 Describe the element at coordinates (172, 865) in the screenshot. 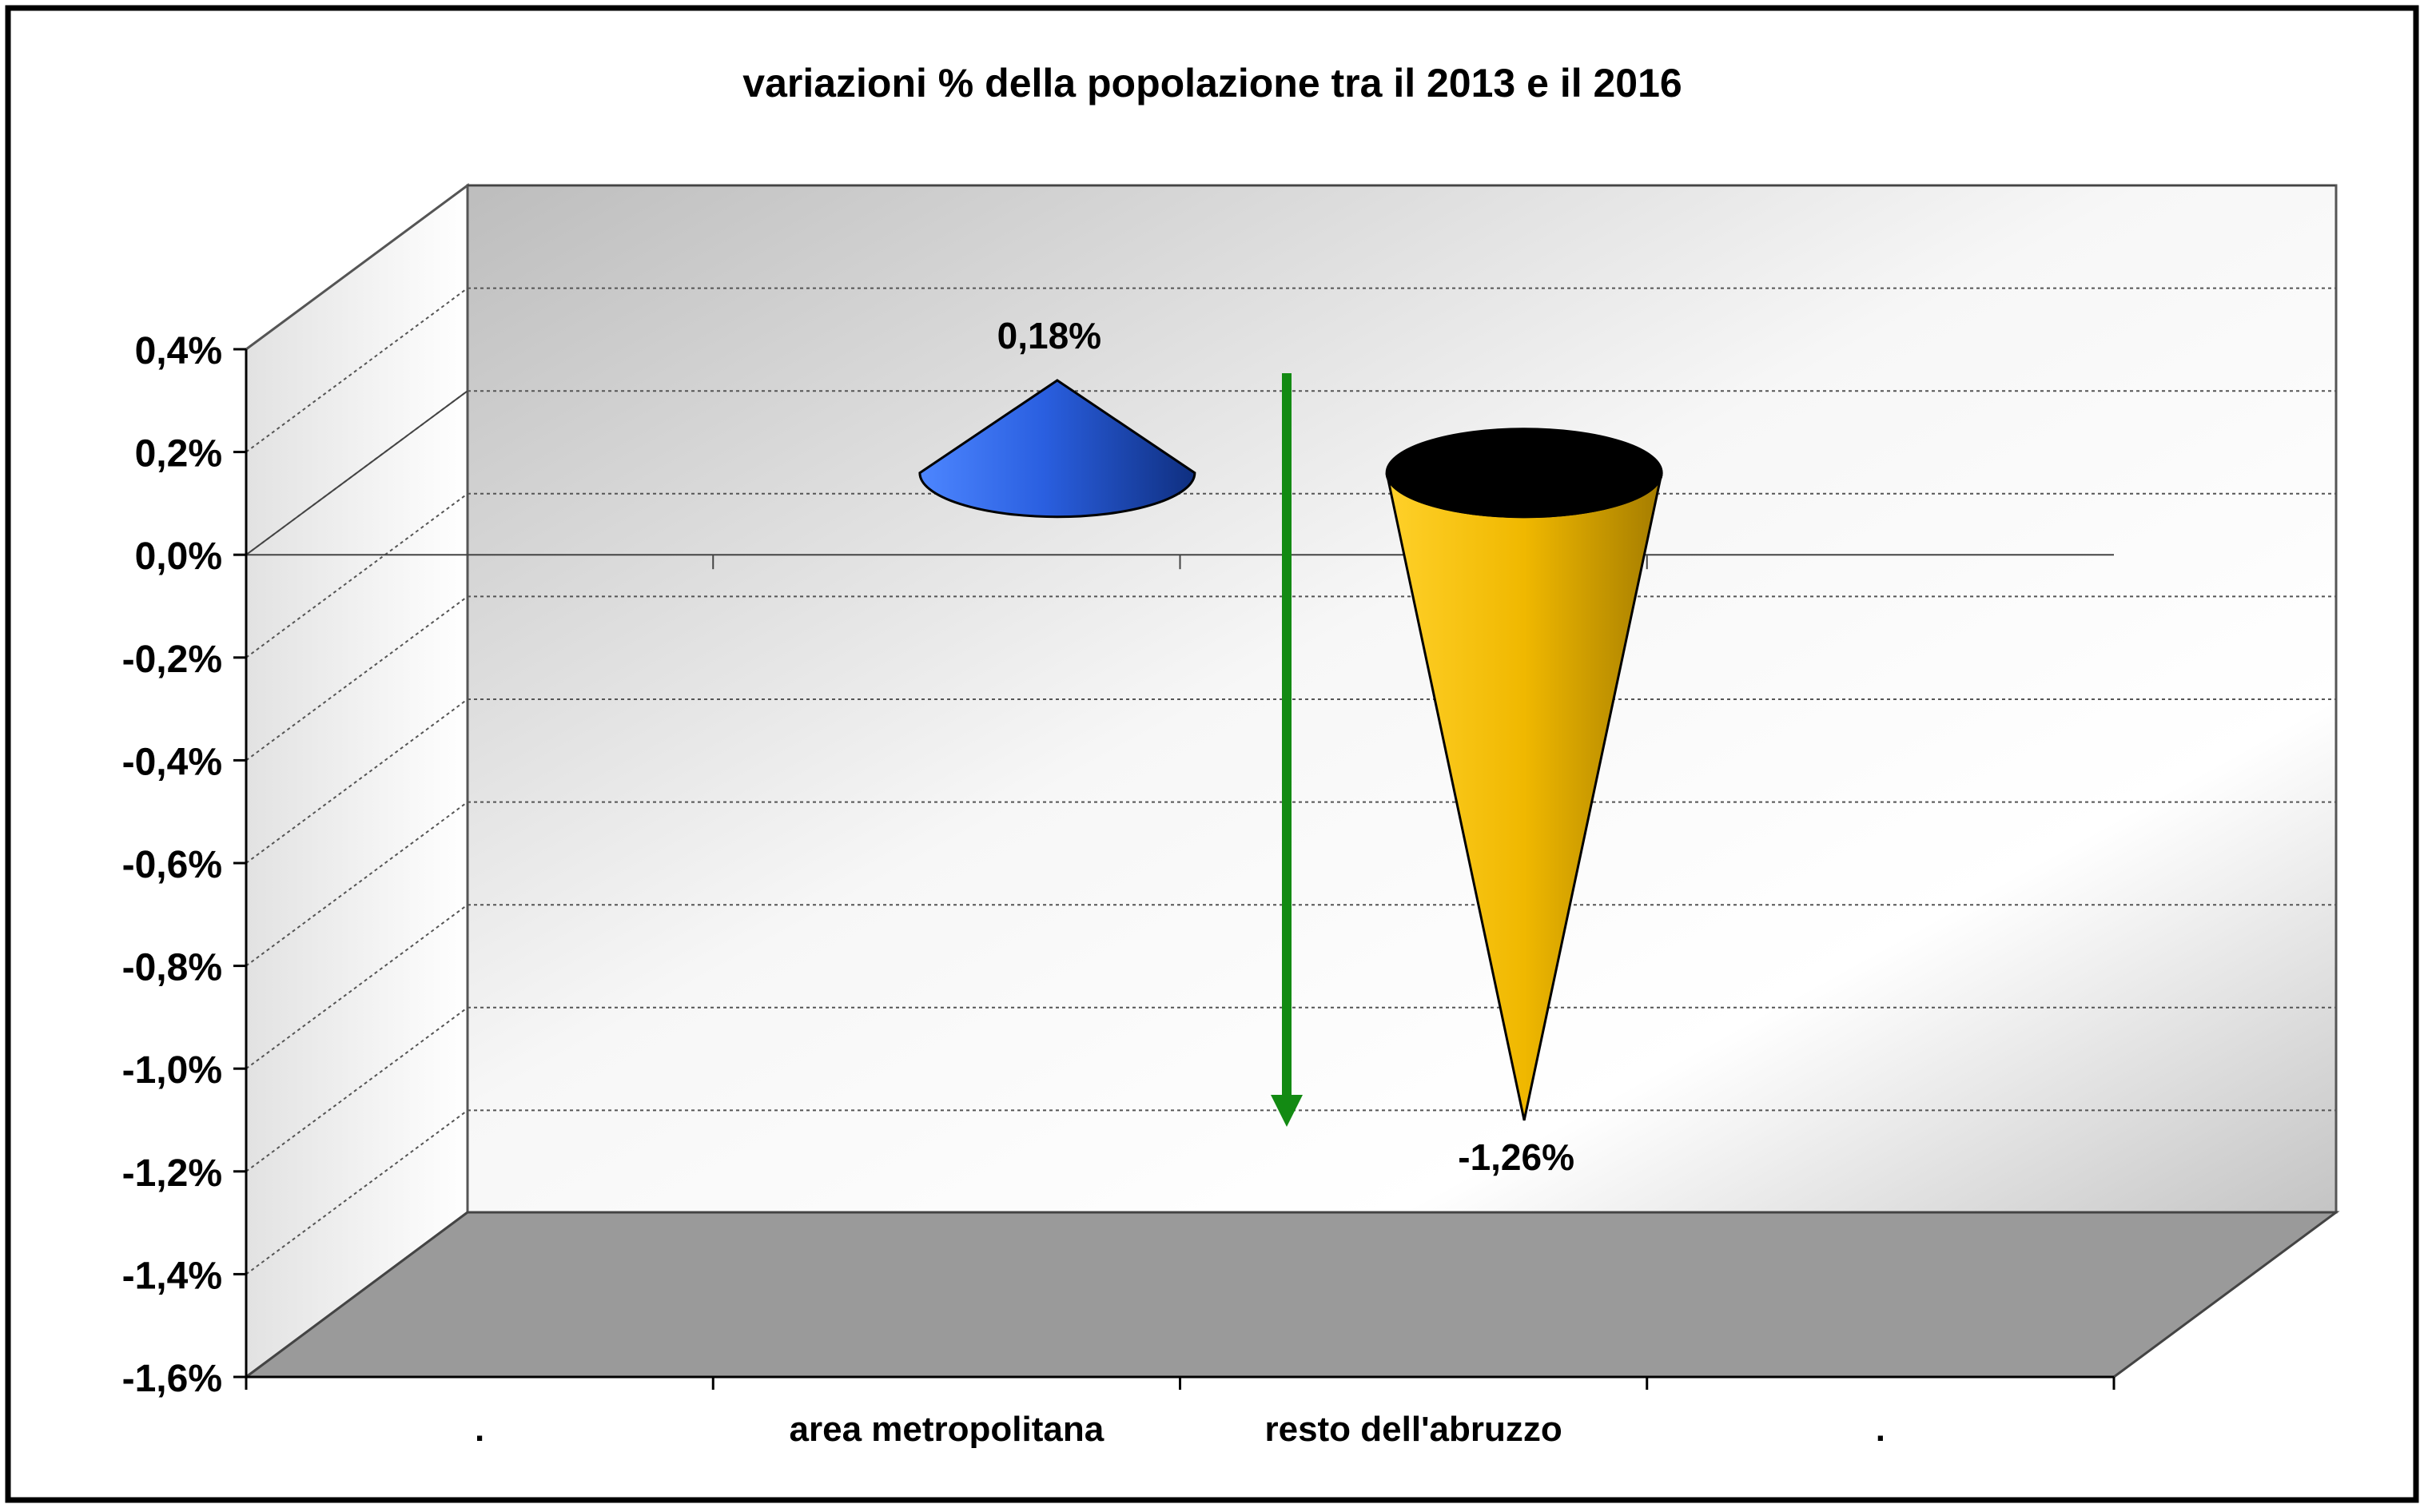

I see `y-tick-label: -0,6%` at that location.